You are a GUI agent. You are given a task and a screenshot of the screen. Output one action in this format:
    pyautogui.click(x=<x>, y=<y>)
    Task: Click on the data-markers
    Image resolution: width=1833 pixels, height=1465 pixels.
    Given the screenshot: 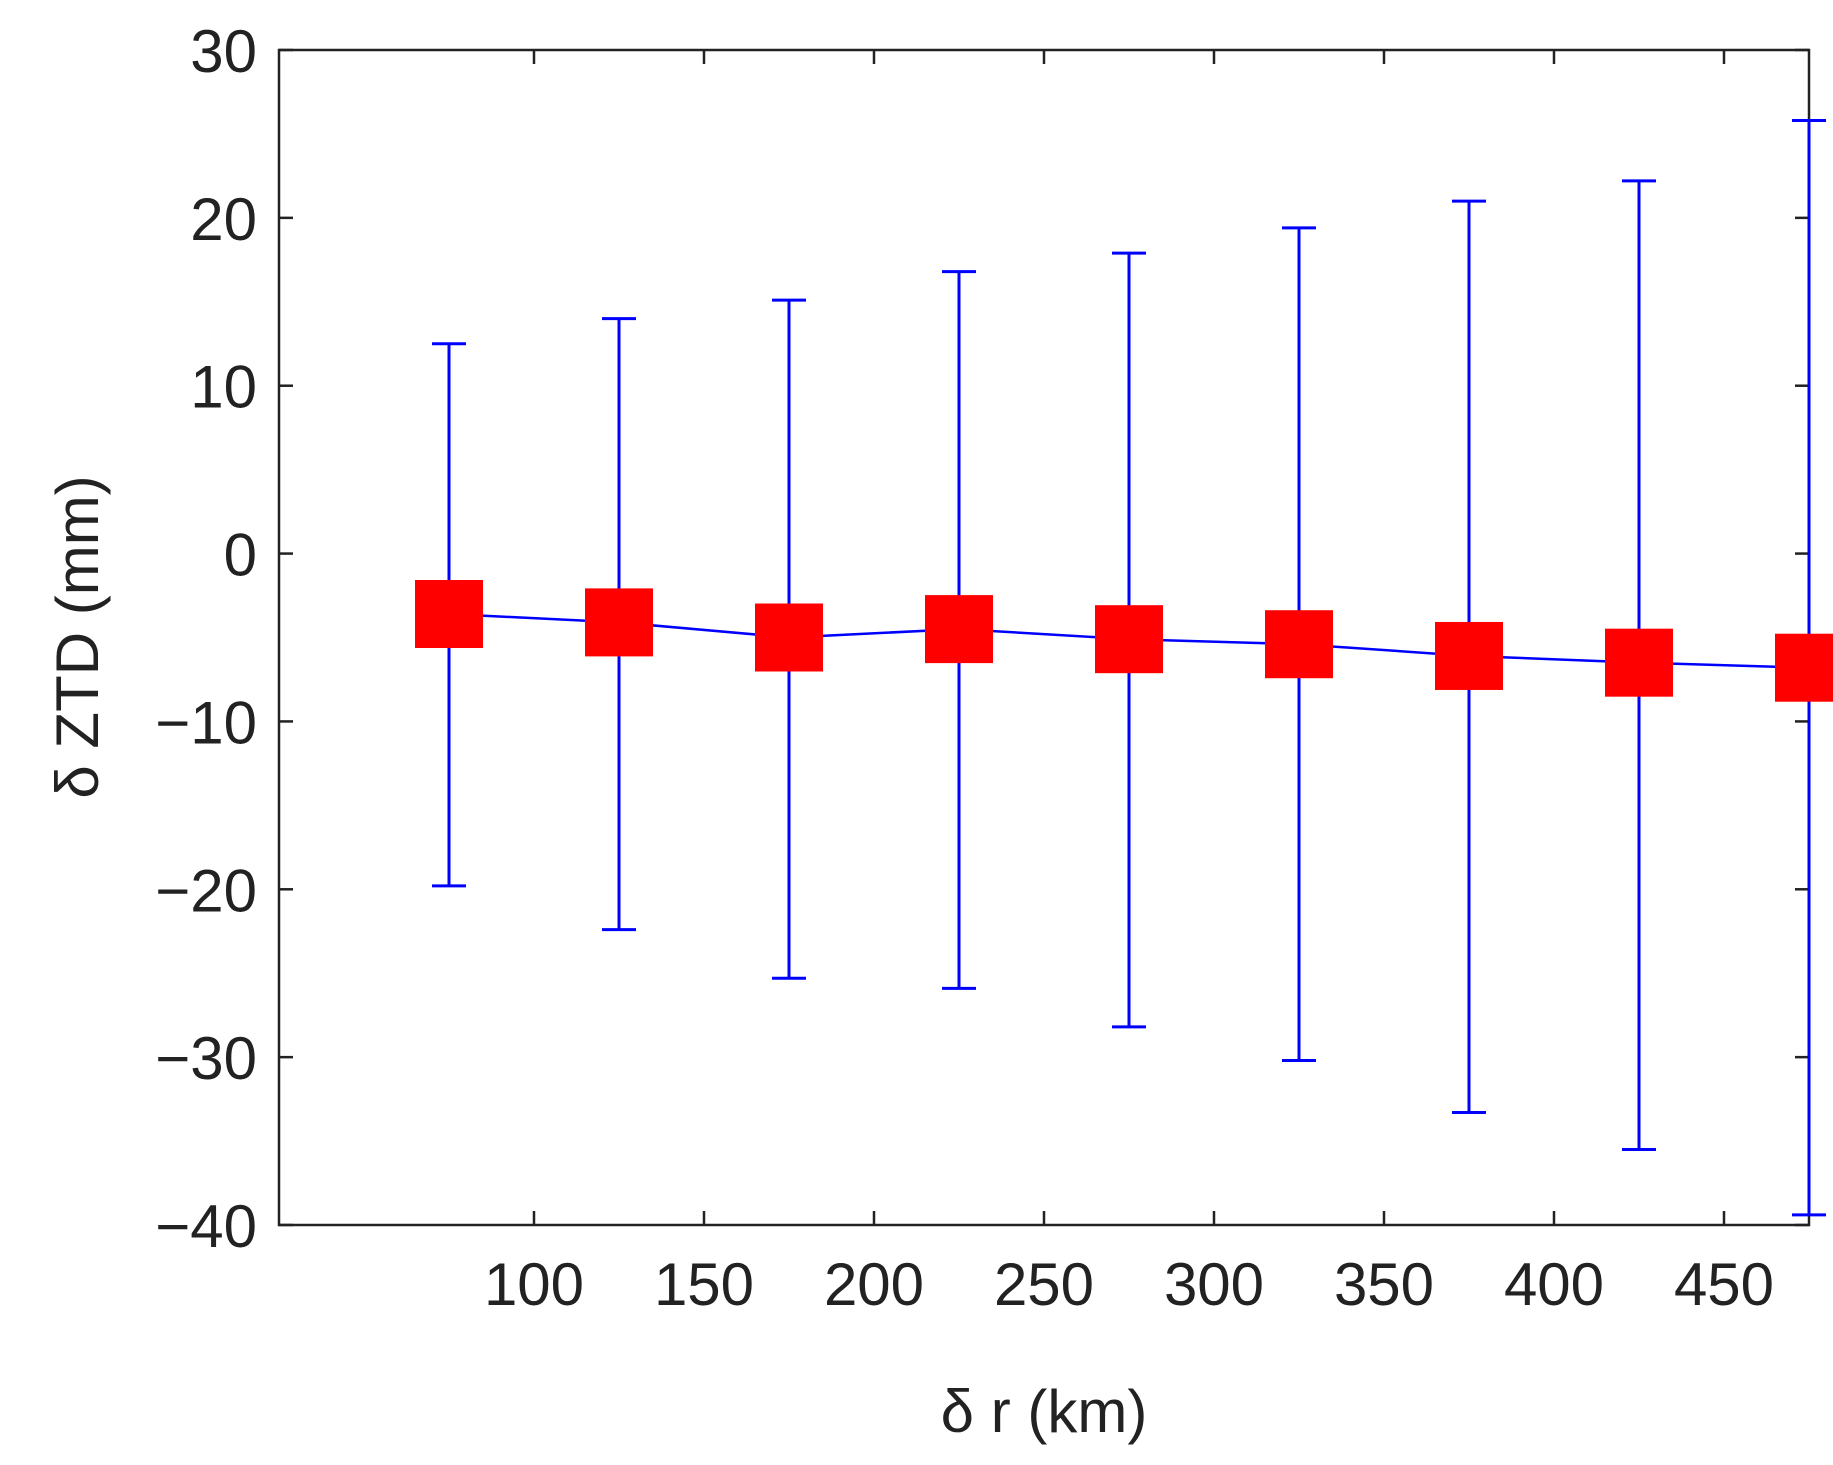 What is the action you would take?
    pyautogui.click(x=1124, y=641)
    